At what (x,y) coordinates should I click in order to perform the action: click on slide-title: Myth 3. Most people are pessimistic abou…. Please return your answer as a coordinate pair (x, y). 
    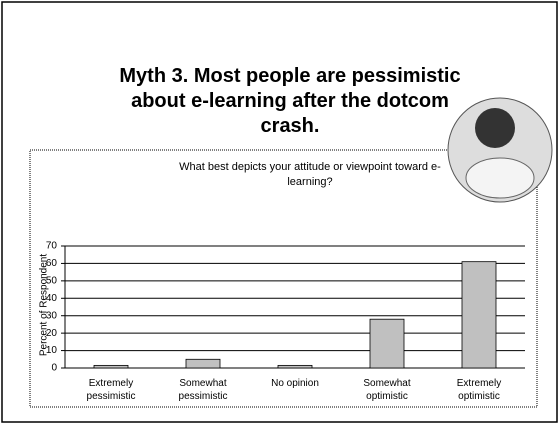
    Looking at the image, I should click on (290, 101).